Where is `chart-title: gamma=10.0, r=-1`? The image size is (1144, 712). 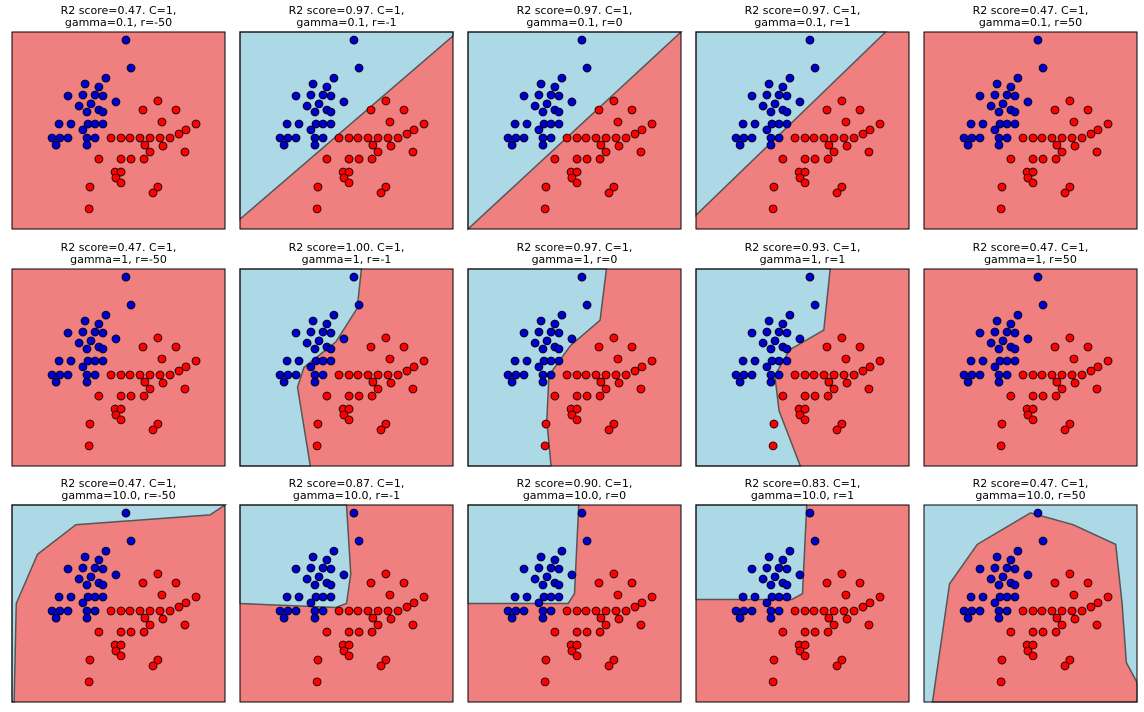
chart-title: gamma=10.0, r=-1 is located at coordinates (346, 495).